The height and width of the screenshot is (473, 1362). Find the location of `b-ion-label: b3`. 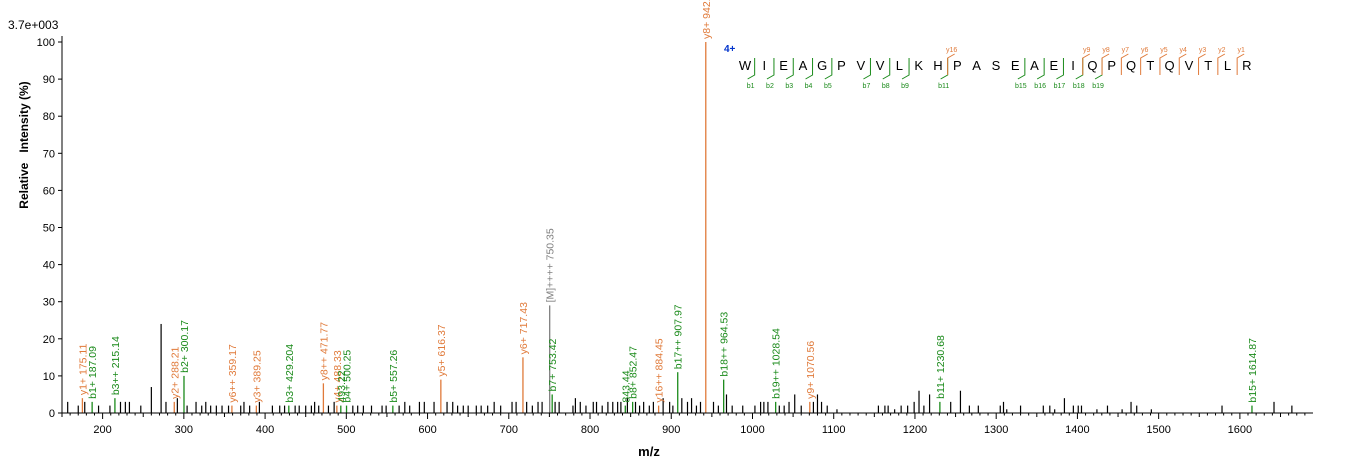

b-ion-label: b3 is located at coordinates (789, 86).